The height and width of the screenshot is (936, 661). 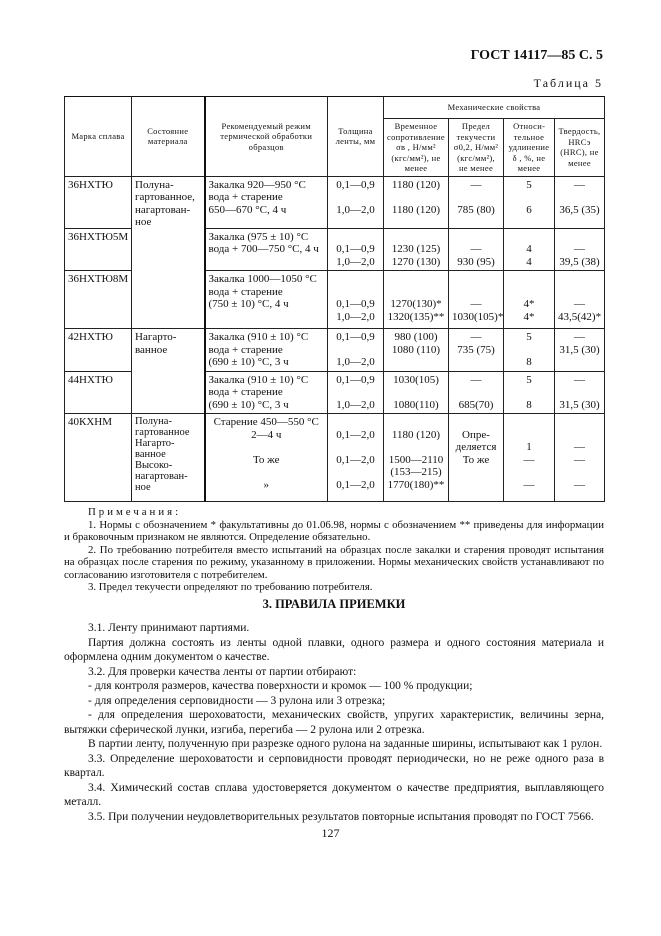 What do you see at coordinates (168, 252) in the screenshot?
I see `cell-state: Полуна- гартованное, нагартован- ное` at bounding box center [168, 252].